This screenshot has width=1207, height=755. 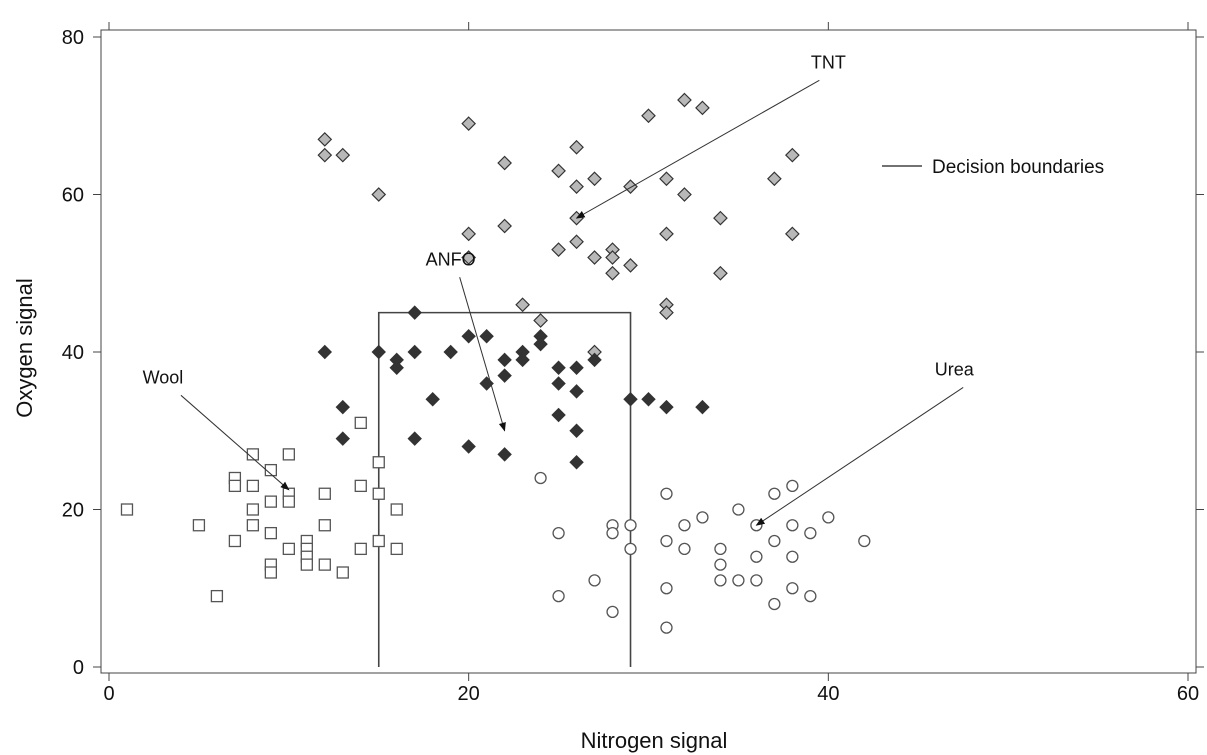 What do you see at coordinates (73, 38) in the screenshot?
I see `y-tick-label: 80` at bounding box center [73, 38].